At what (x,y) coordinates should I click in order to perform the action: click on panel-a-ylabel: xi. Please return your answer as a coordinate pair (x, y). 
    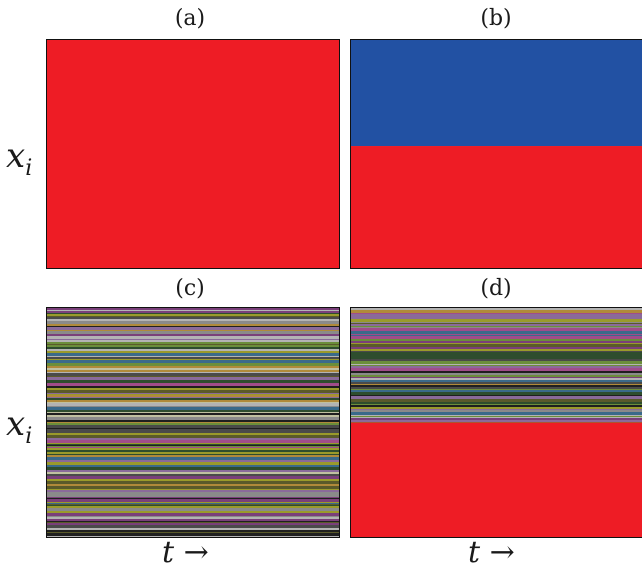
    Looking at the image, I should click on (19, 158).